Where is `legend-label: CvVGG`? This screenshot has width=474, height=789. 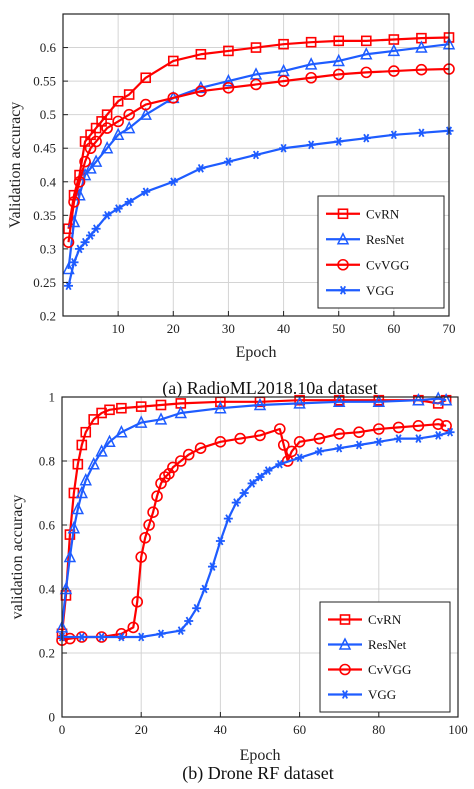
legend-label: CvVGG is located at coordinates (389, 669).